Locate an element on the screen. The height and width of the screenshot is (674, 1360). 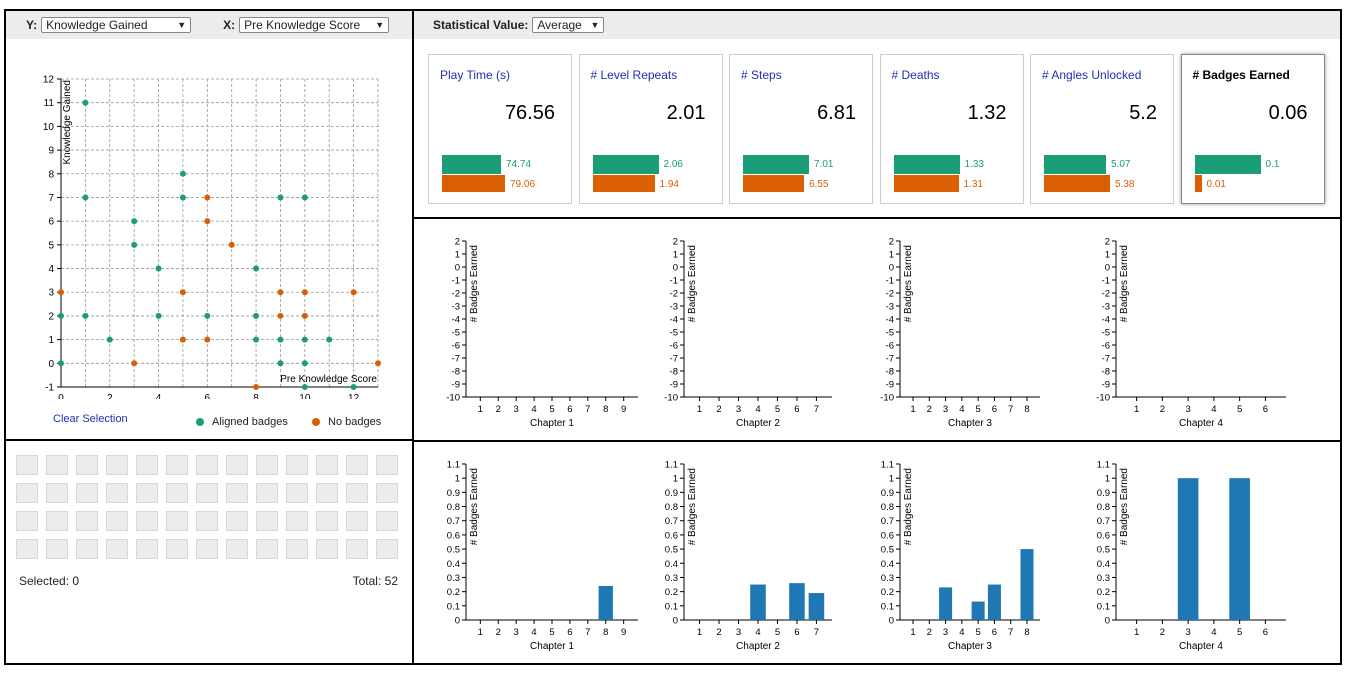
stat-card: # Angles Unlocked 5.2 5.07 5.38 is located at coordinates (1102, 129).